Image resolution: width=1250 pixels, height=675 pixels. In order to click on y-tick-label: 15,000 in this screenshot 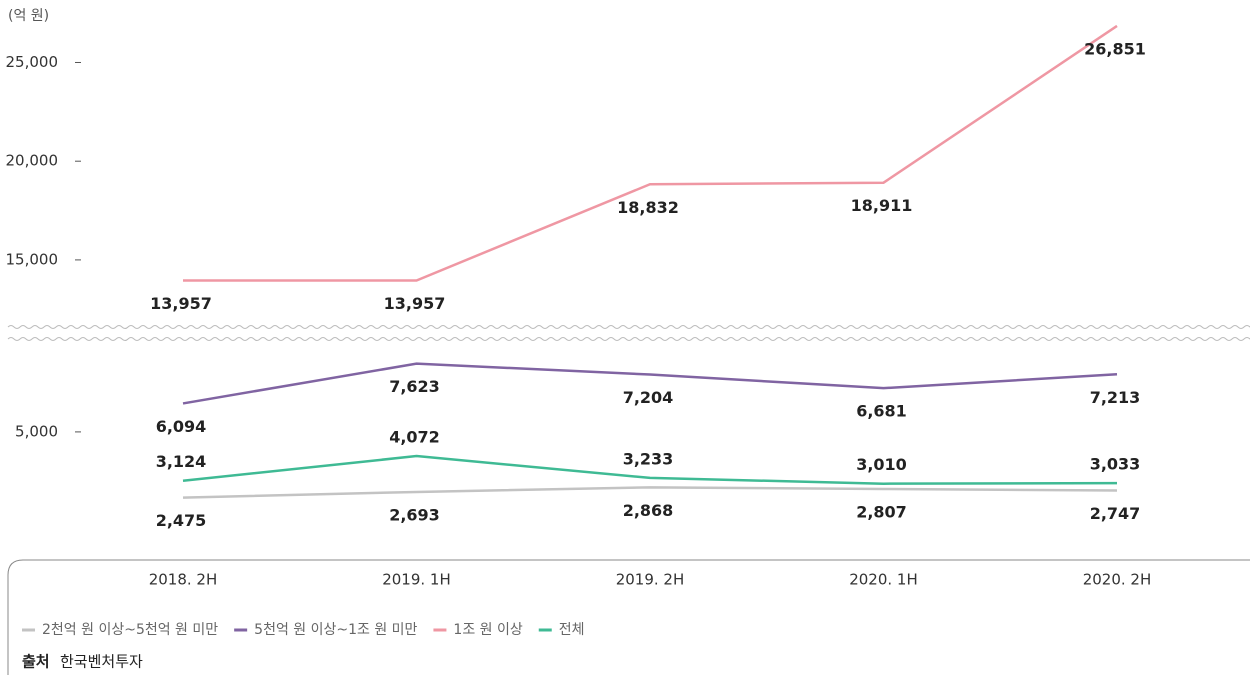, I will do `click(32, 259)`.